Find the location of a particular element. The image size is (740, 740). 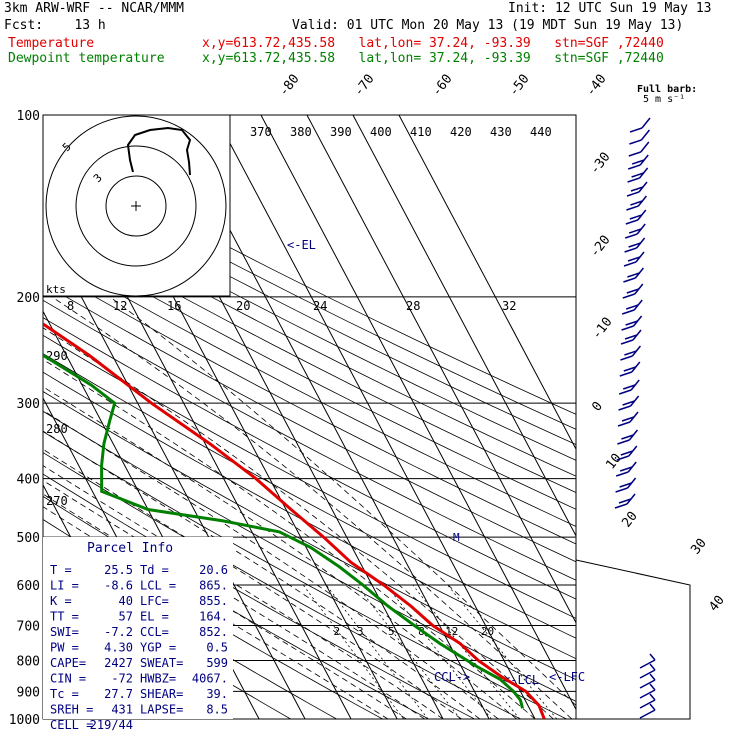

isotherm-label: -40 is located at coordinates (596, 86).